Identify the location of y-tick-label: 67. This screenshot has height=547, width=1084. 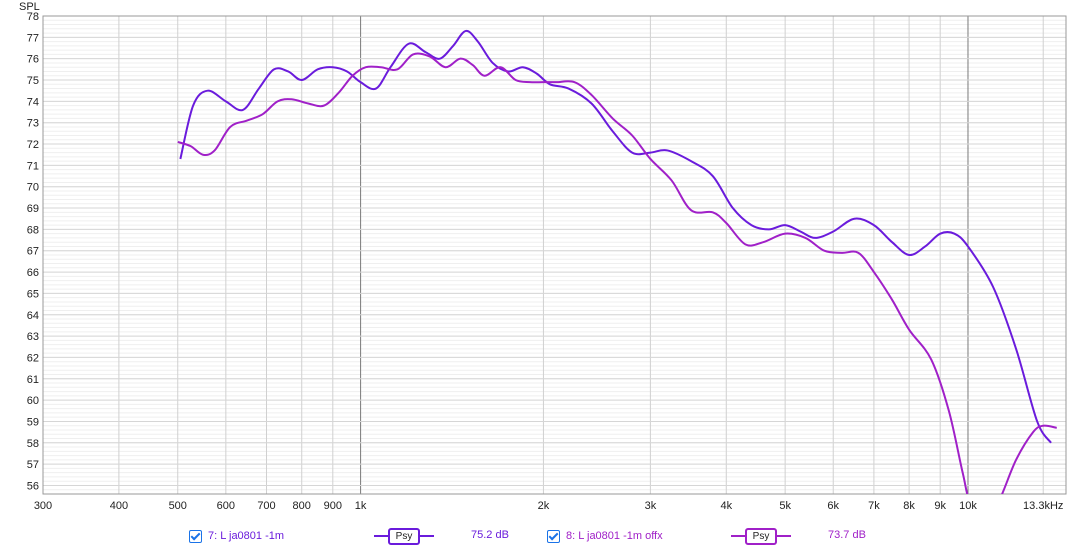
(33, 252).